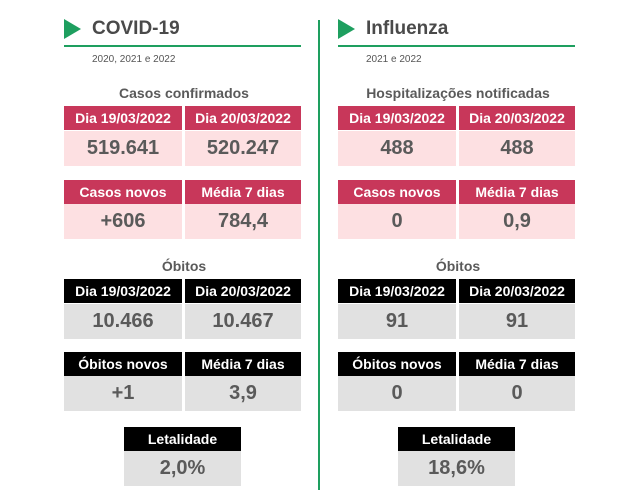  What do you see at coordinates (397, 148) in the screenshot?
I see `flu-hosp-value1: 488` at bounding box center [397, 148].